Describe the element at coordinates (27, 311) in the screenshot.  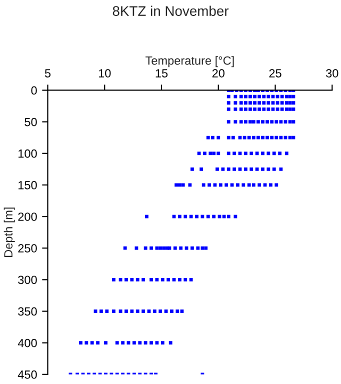
I see `y-tick-label: 350` at that location.